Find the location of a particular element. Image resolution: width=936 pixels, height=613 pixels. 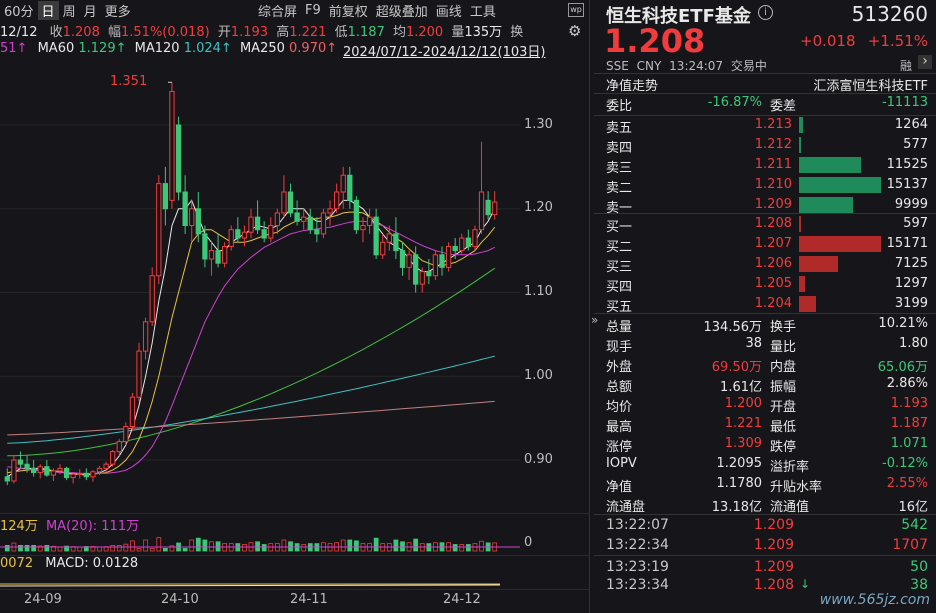

quote-low-label: 低 is located at coordinates (341, 32).